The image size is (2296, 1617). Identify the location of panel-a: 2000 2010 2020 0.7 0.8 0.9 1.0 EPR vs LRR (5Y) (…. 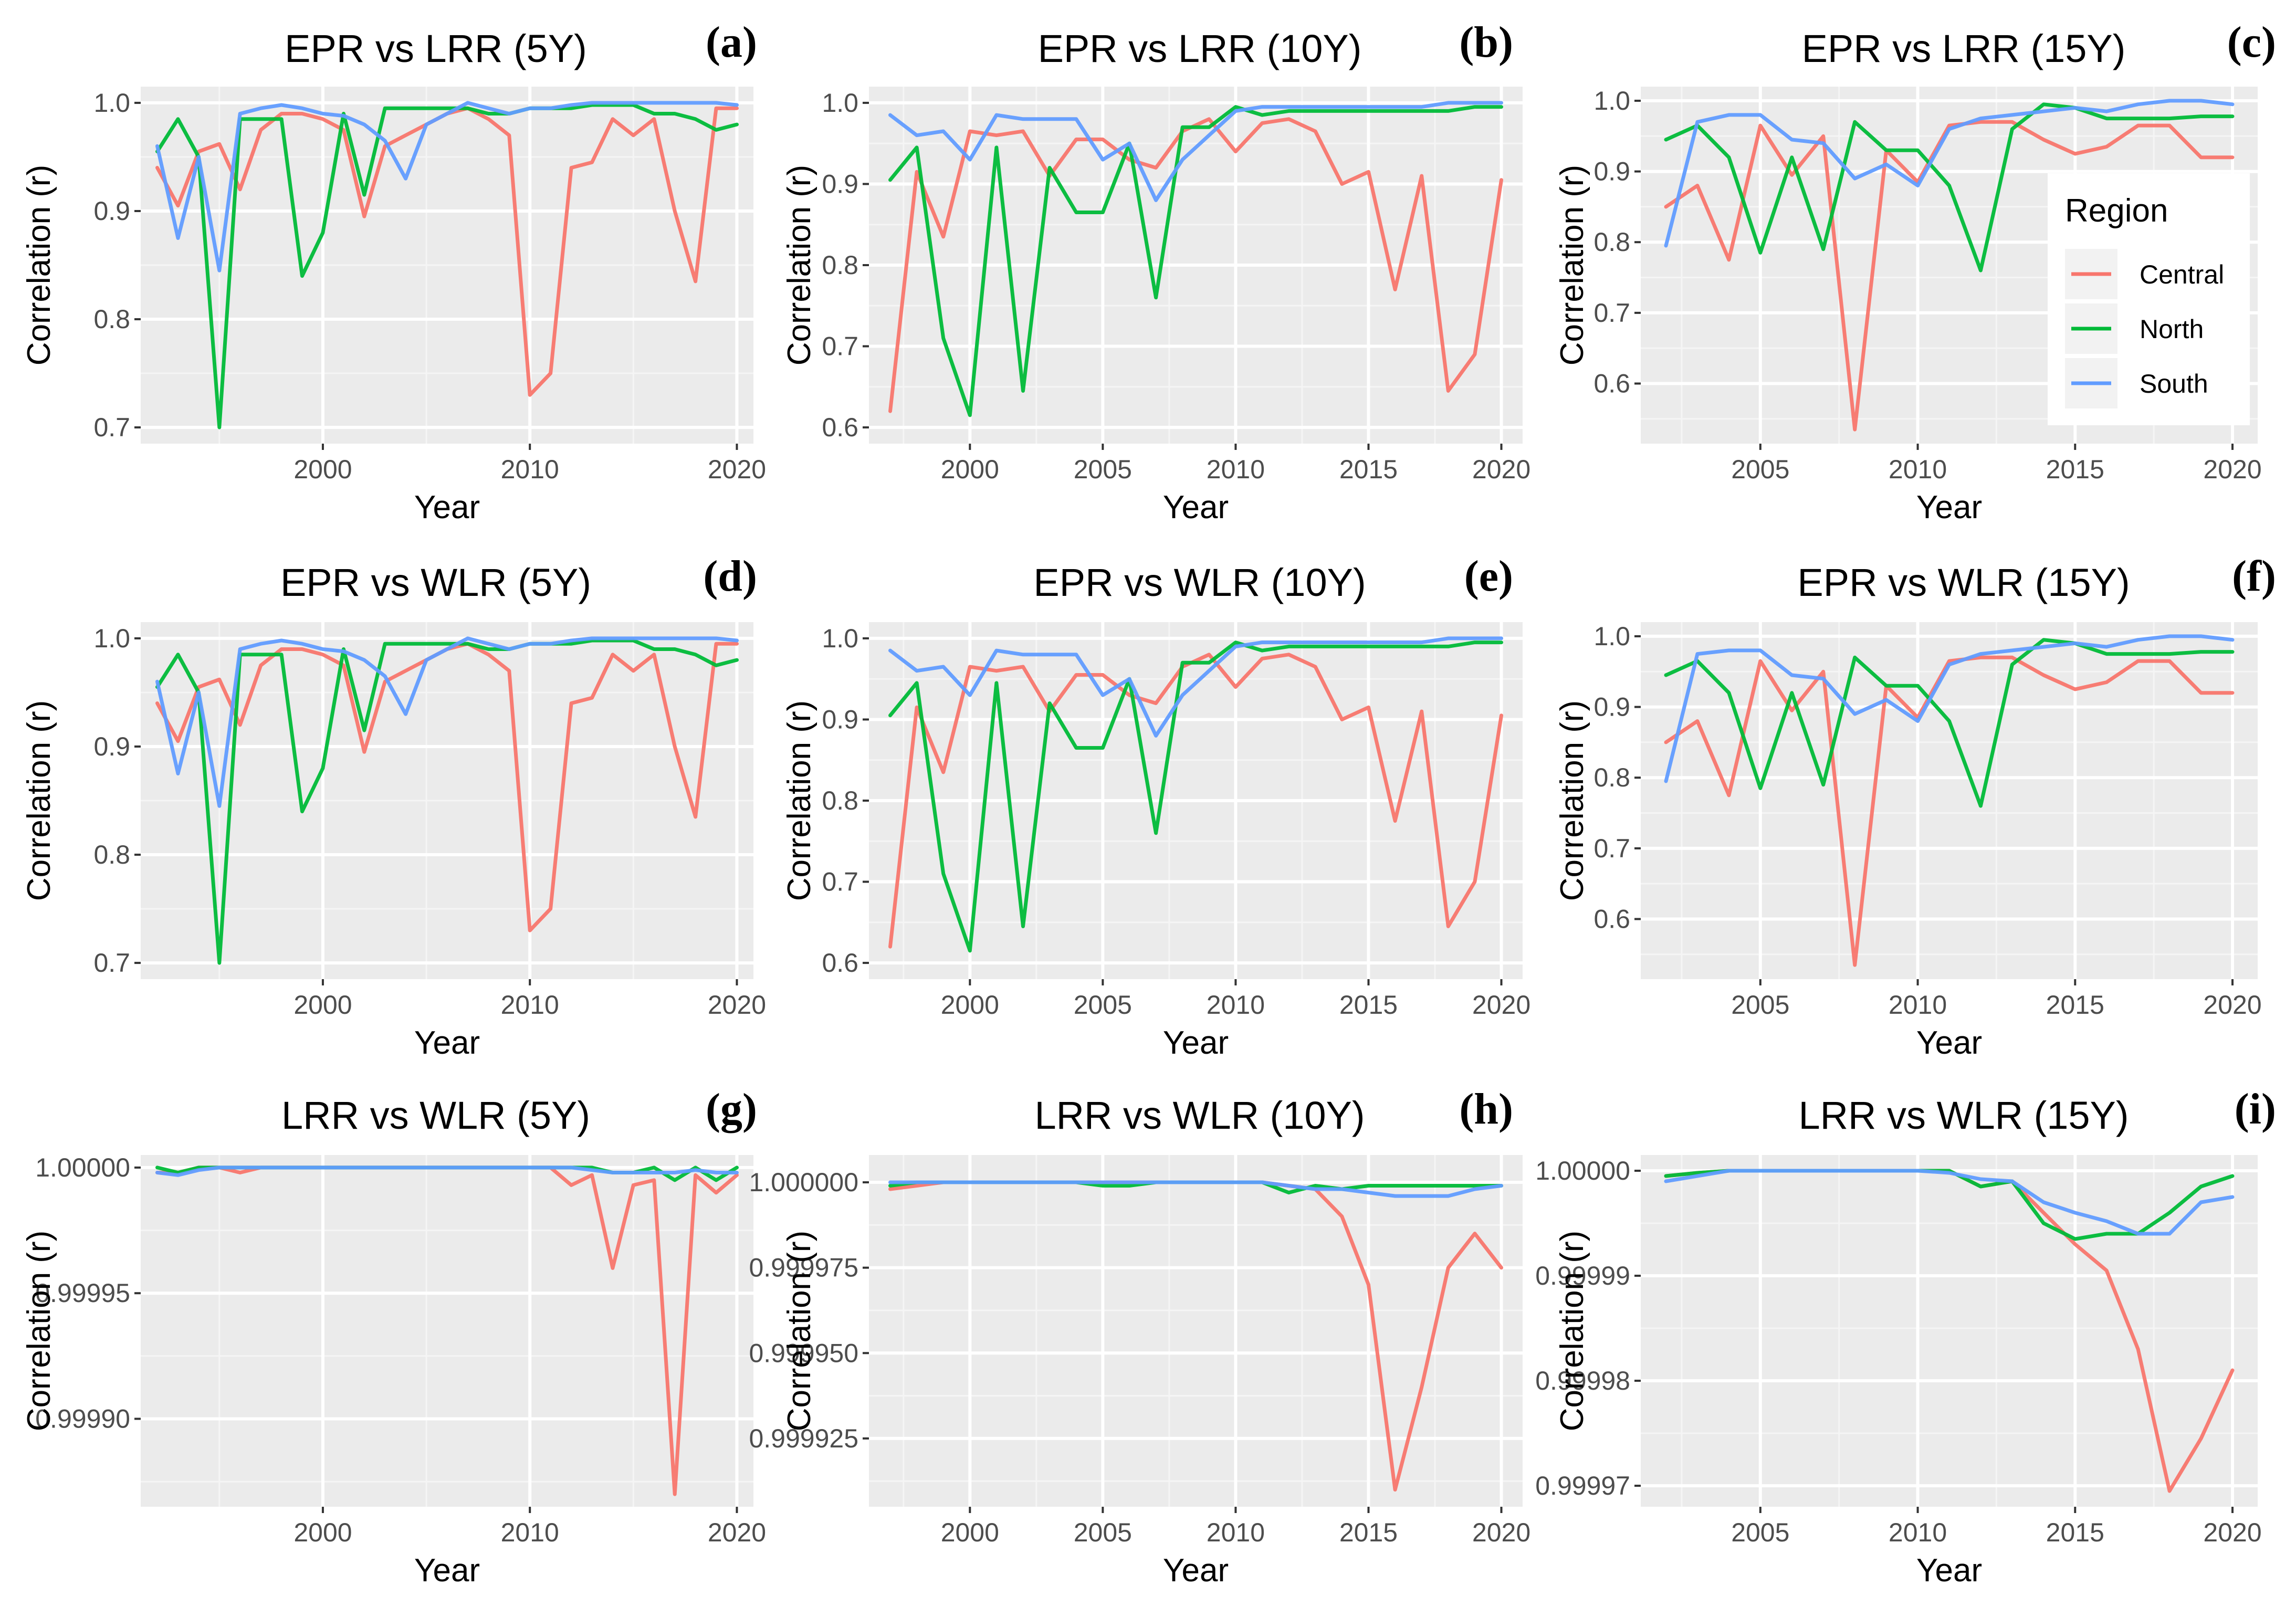
(394, 272).